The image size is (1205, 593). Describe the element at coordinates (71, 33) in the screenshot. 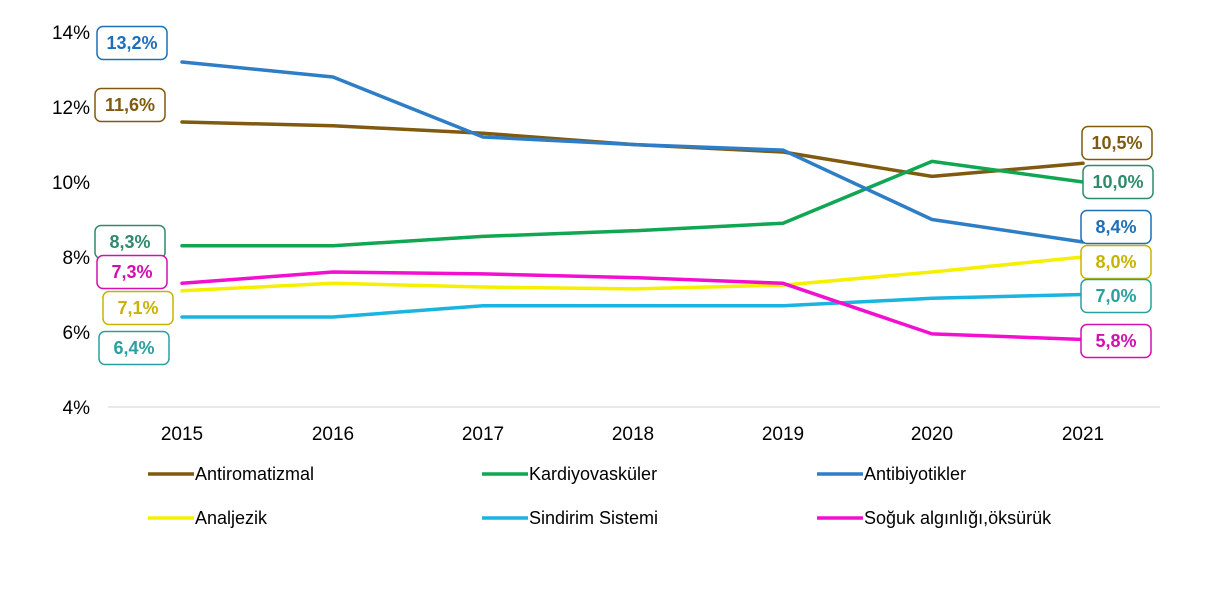

I see `y-tick-label: 14%` at that location.